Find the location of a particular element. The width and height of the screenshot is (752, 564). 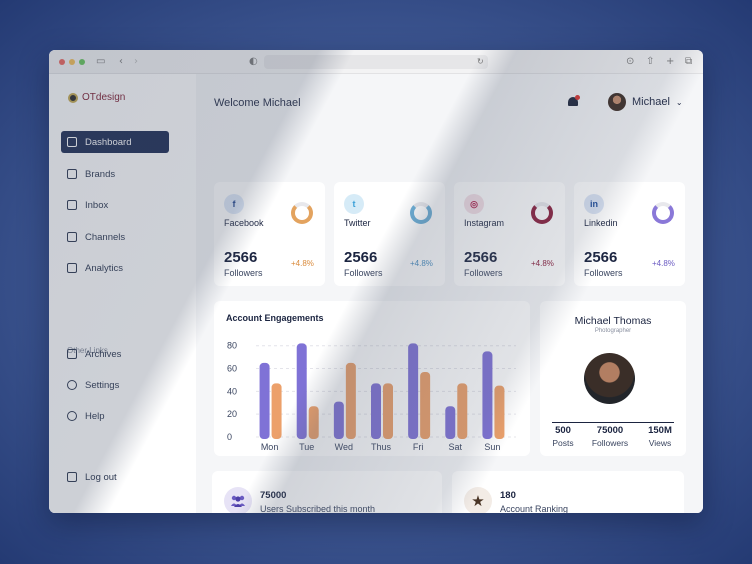

sidebar-item-label: Archives is located at coordinates (103, 354).